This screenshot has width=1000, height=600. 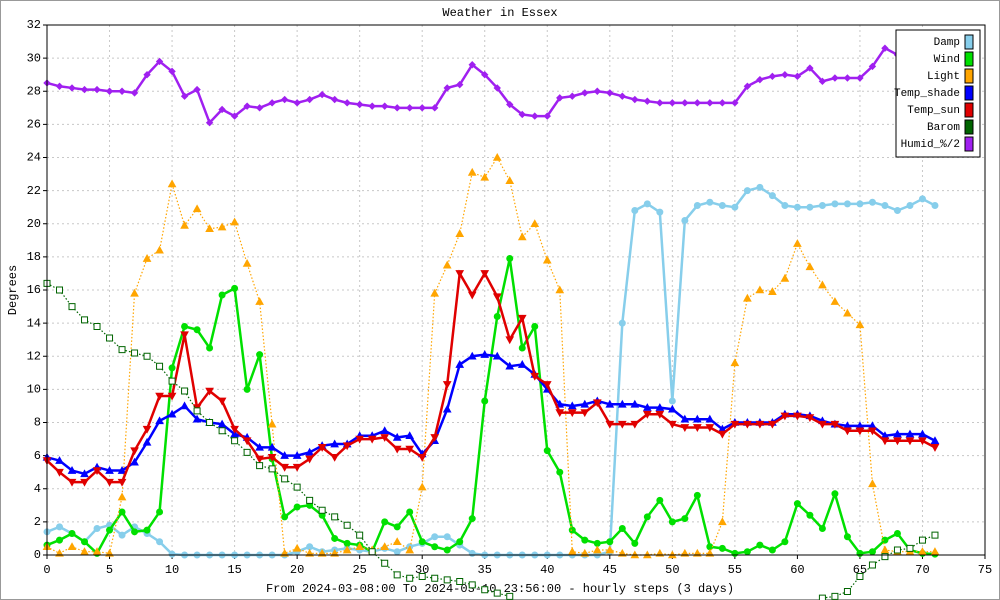 I want to click on legend-label: Damp, so click(x=947, y=43).